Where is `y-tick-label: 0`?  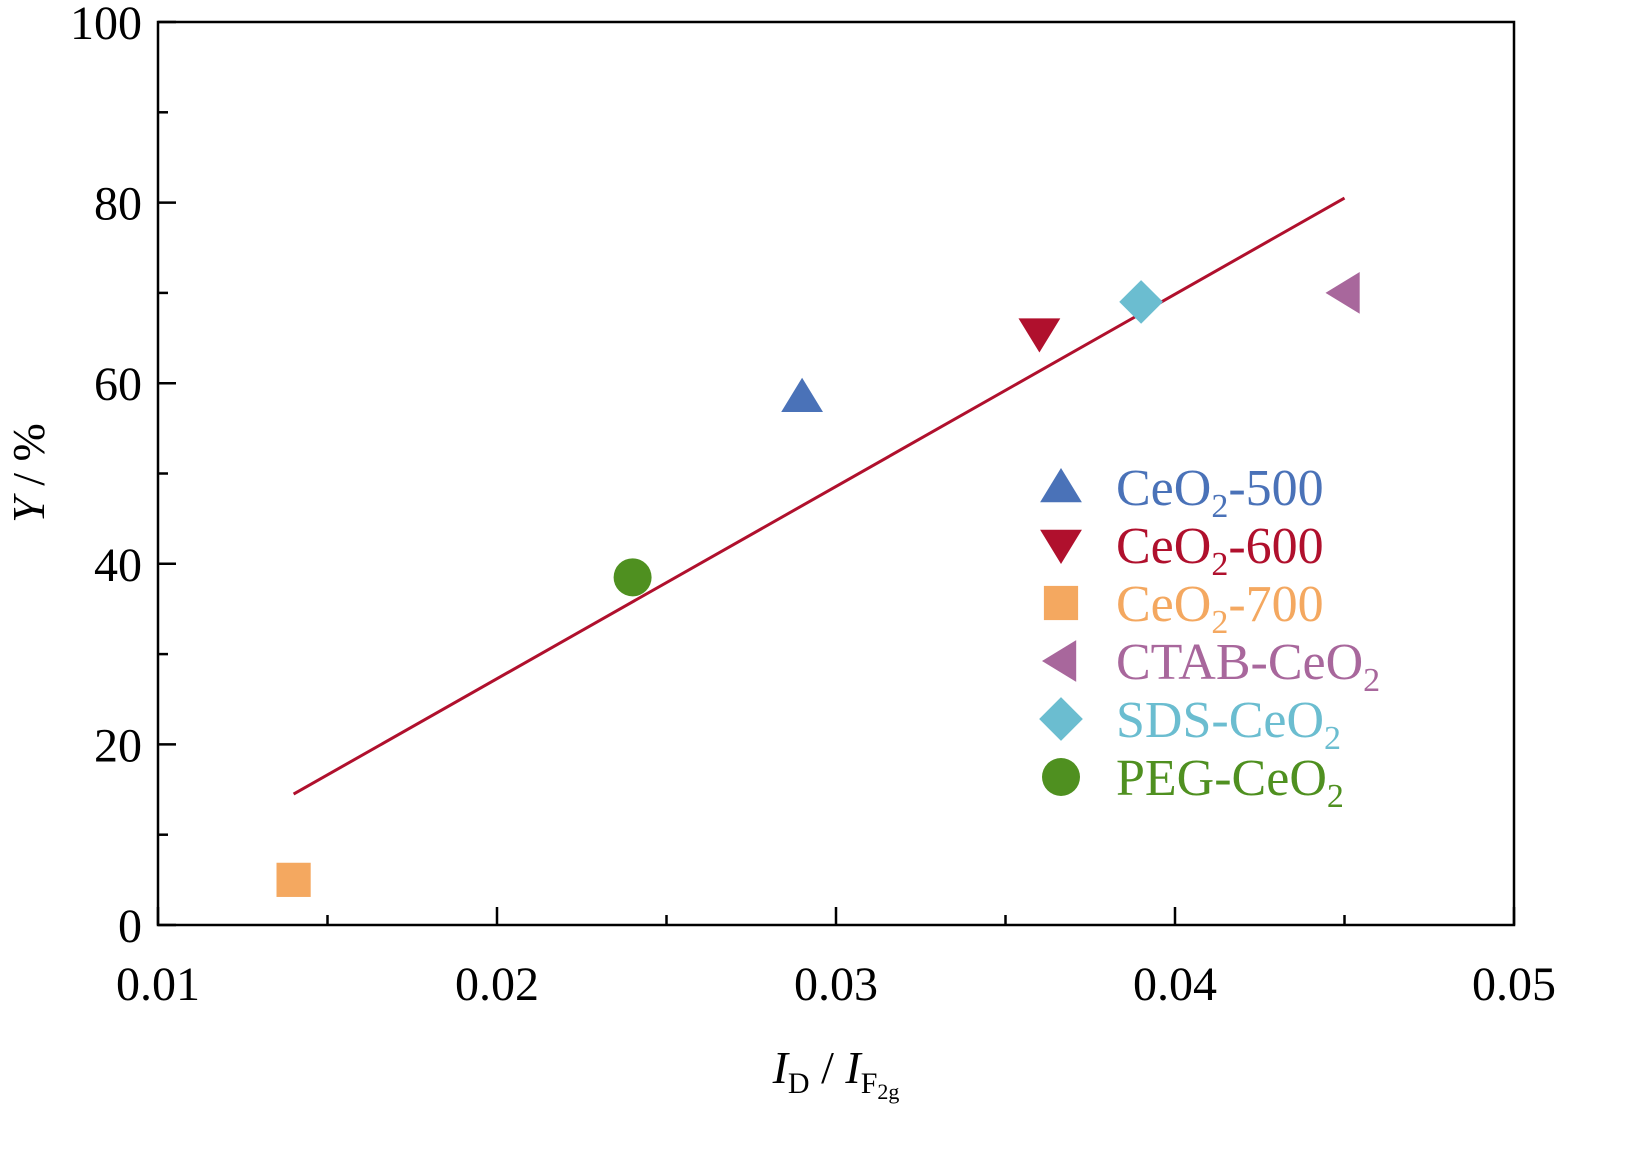
y-tick-label: 0 is located at coordinates (130, 926).